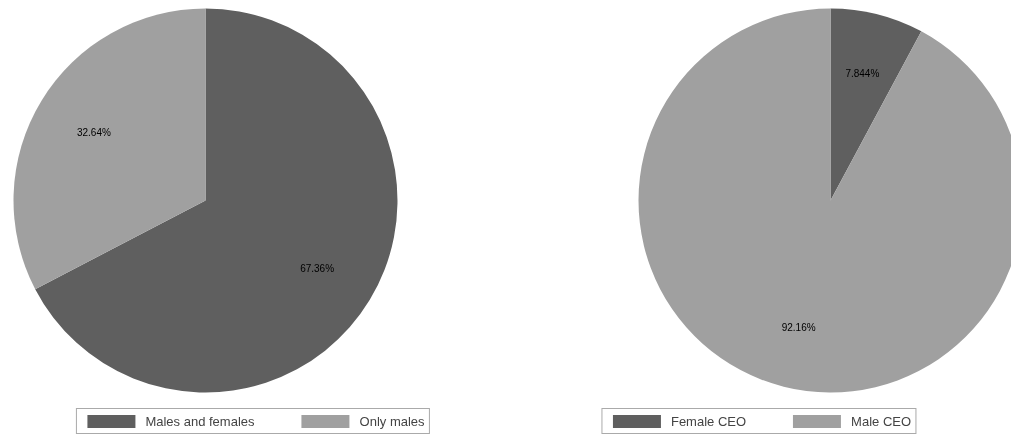 The image size is (1011, 438). Describe the element at coordinates (708, 421) in the screenshot. I see `legend-label: Female CEO` at that location.